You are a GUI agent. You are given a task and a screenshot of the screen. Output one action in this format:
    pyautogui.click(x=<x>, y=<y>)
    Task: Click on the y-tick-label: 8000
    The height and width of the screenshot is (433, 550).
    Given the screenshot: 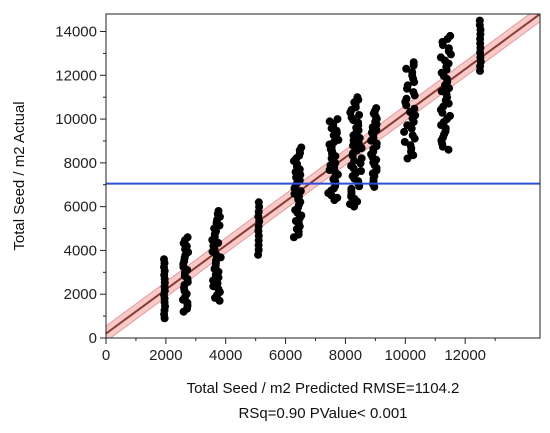 What is the action you would take?
    pyautogui.click(x=80, y=163)
    